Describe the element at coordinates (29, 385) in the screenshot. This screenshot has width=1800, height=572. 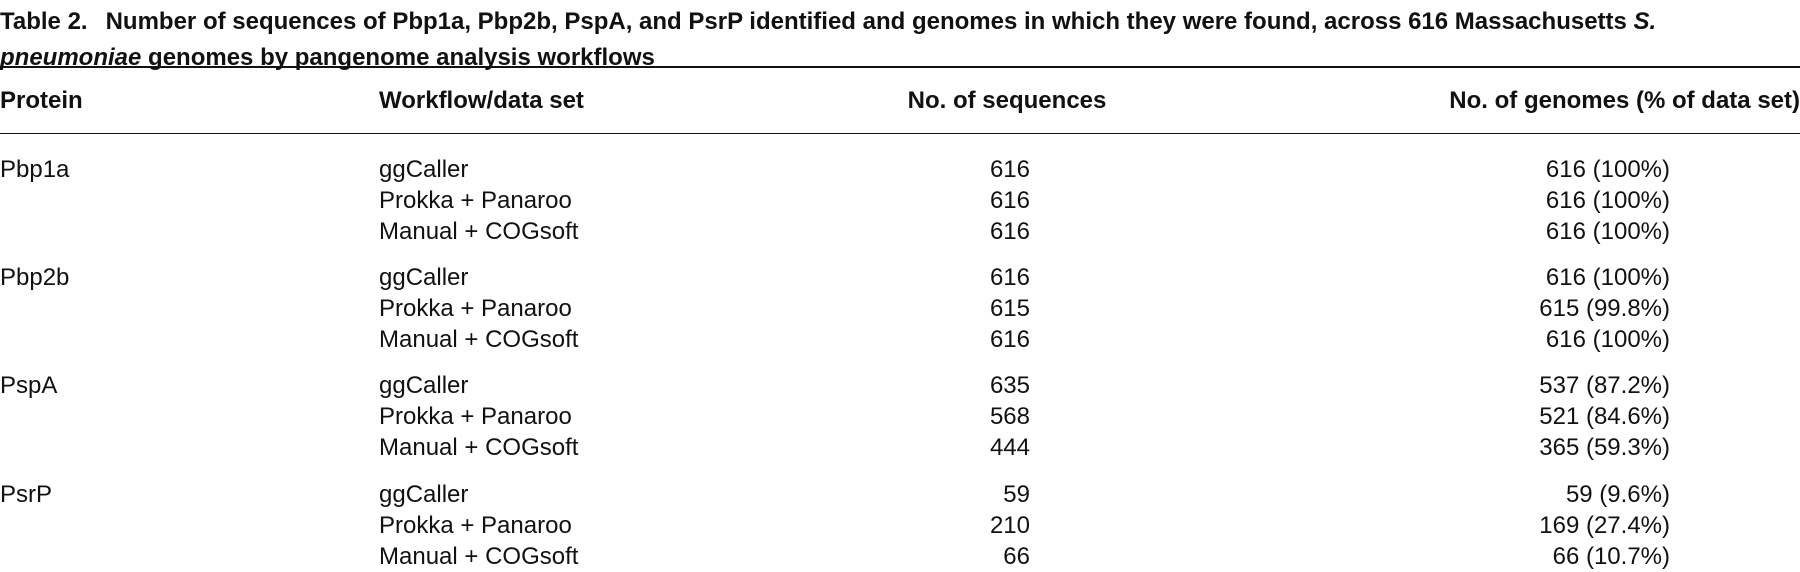
I see `protein-name: PspA` at that location.